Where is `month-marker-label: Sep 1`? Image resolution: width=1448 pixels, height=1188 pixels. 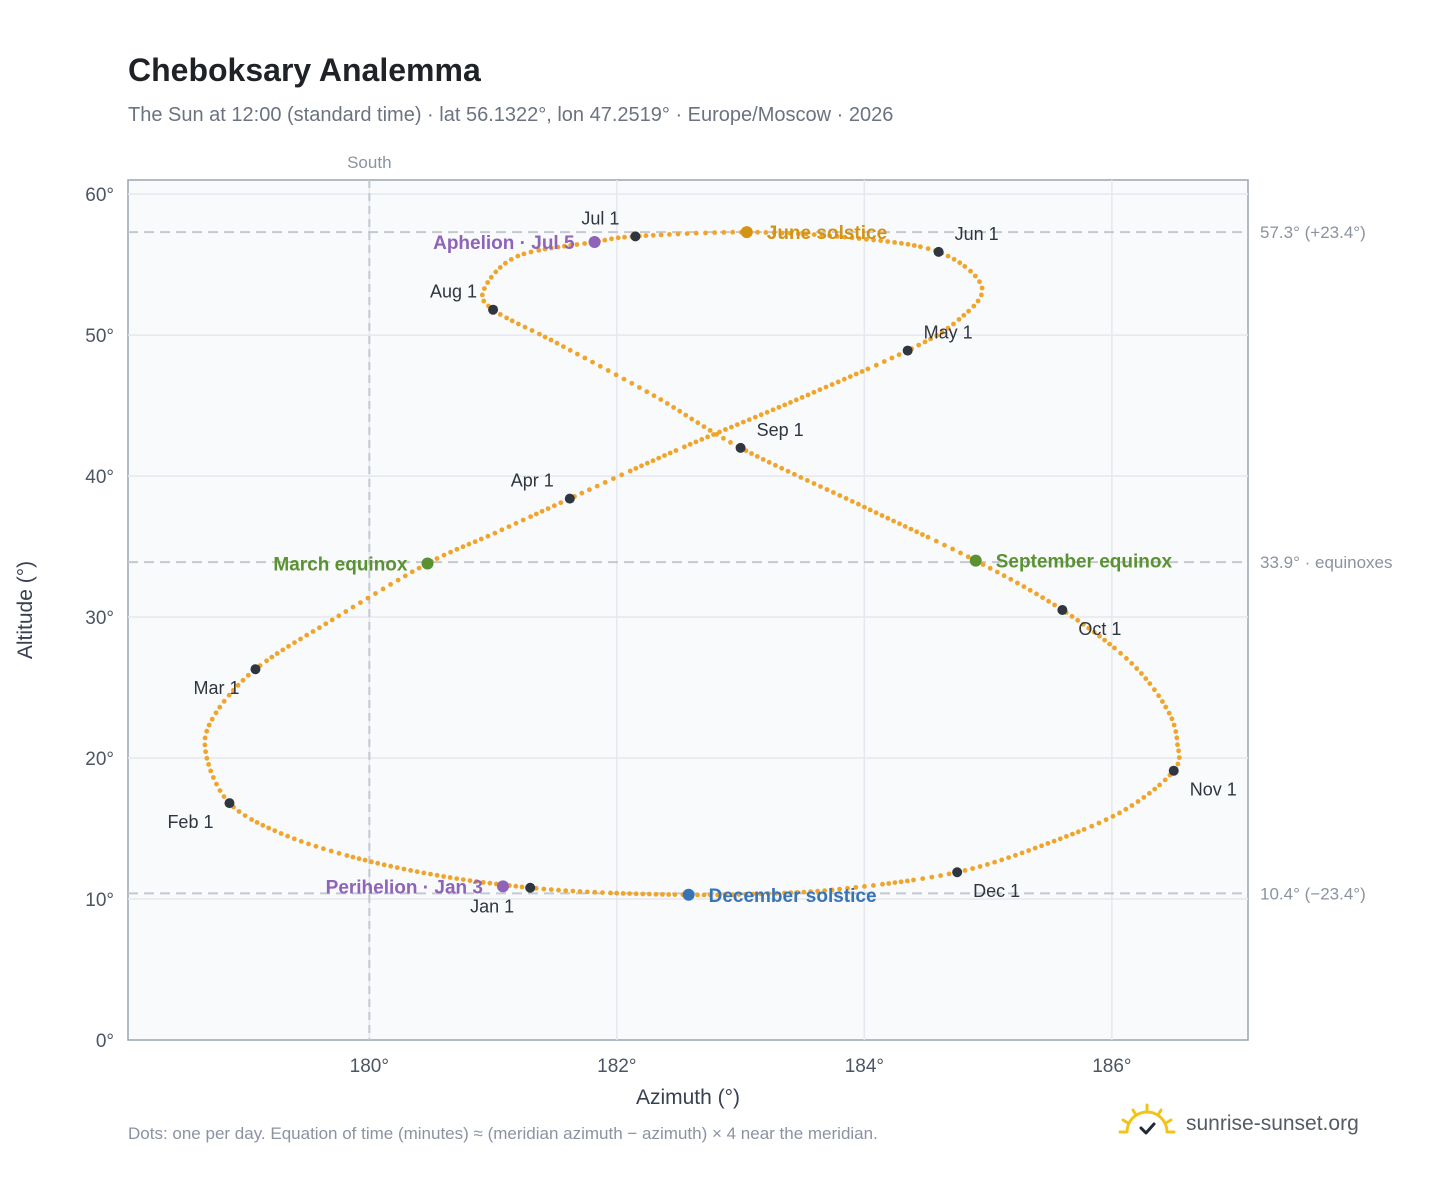 month-marker-label: Sep 1 is located at coordinates (780, 430).